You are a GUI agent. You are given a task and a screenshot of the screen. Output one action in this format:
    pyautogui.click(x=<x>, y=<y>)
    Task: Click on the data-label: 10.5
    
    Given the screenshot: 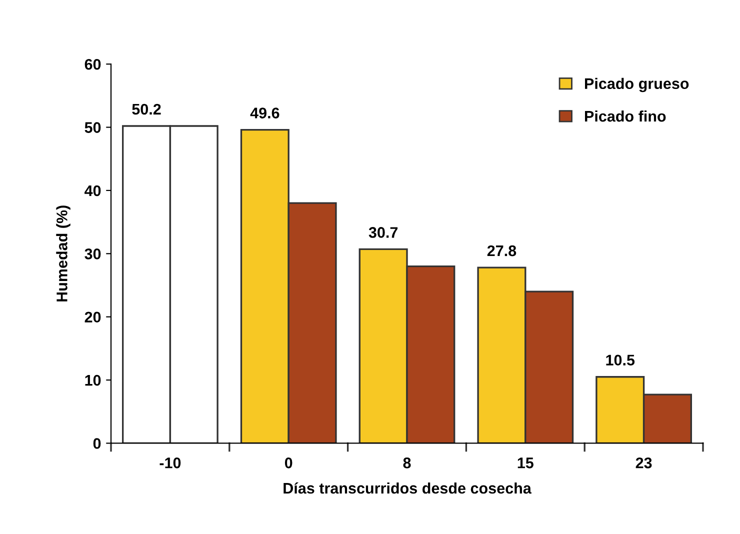 What is the action you would take?
    pyautogui.click(x=620, y=360)
    